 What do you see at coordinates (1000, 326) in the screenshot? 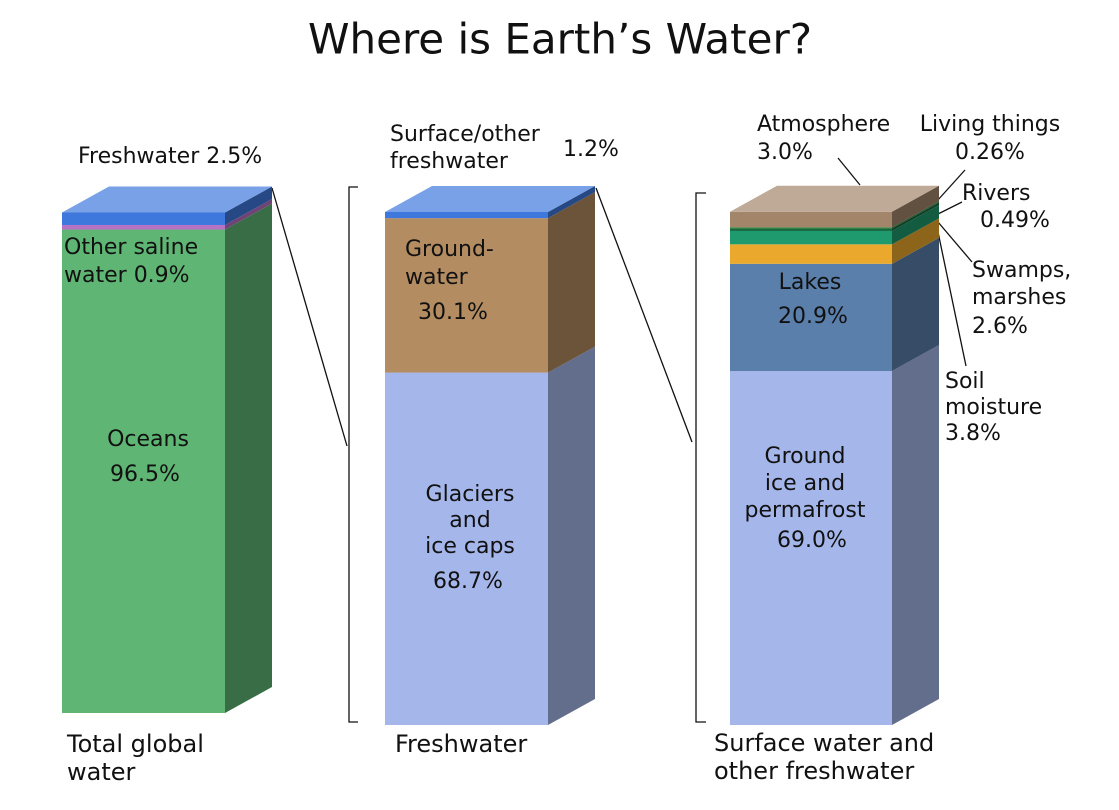
I see `value-label: 2.6%` at bounding box center [1000, 326].